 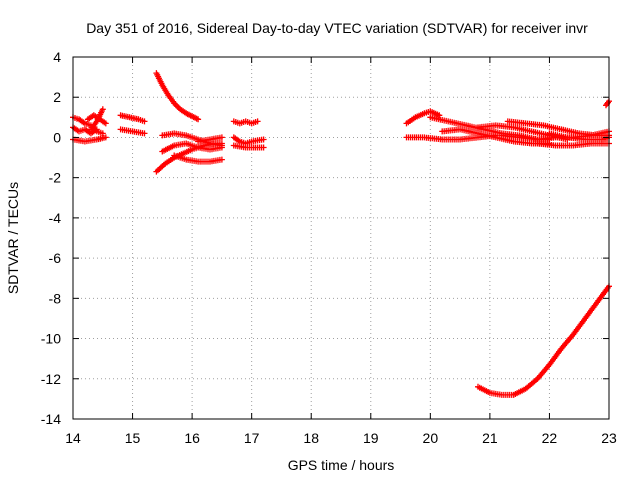 I want to click on x-tick-label: 22, so click(x=550, y=438).